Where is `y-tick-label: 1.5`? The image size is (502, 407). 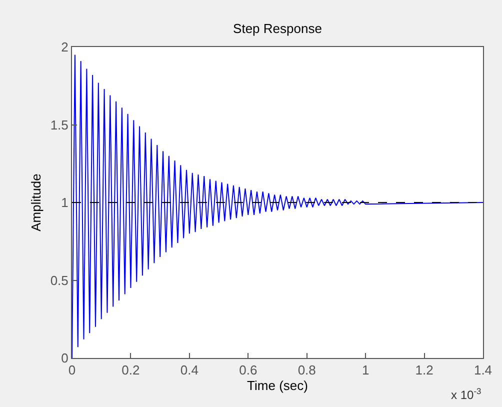 y-tick-label: 1.5 is located at coordinates (59, 124).